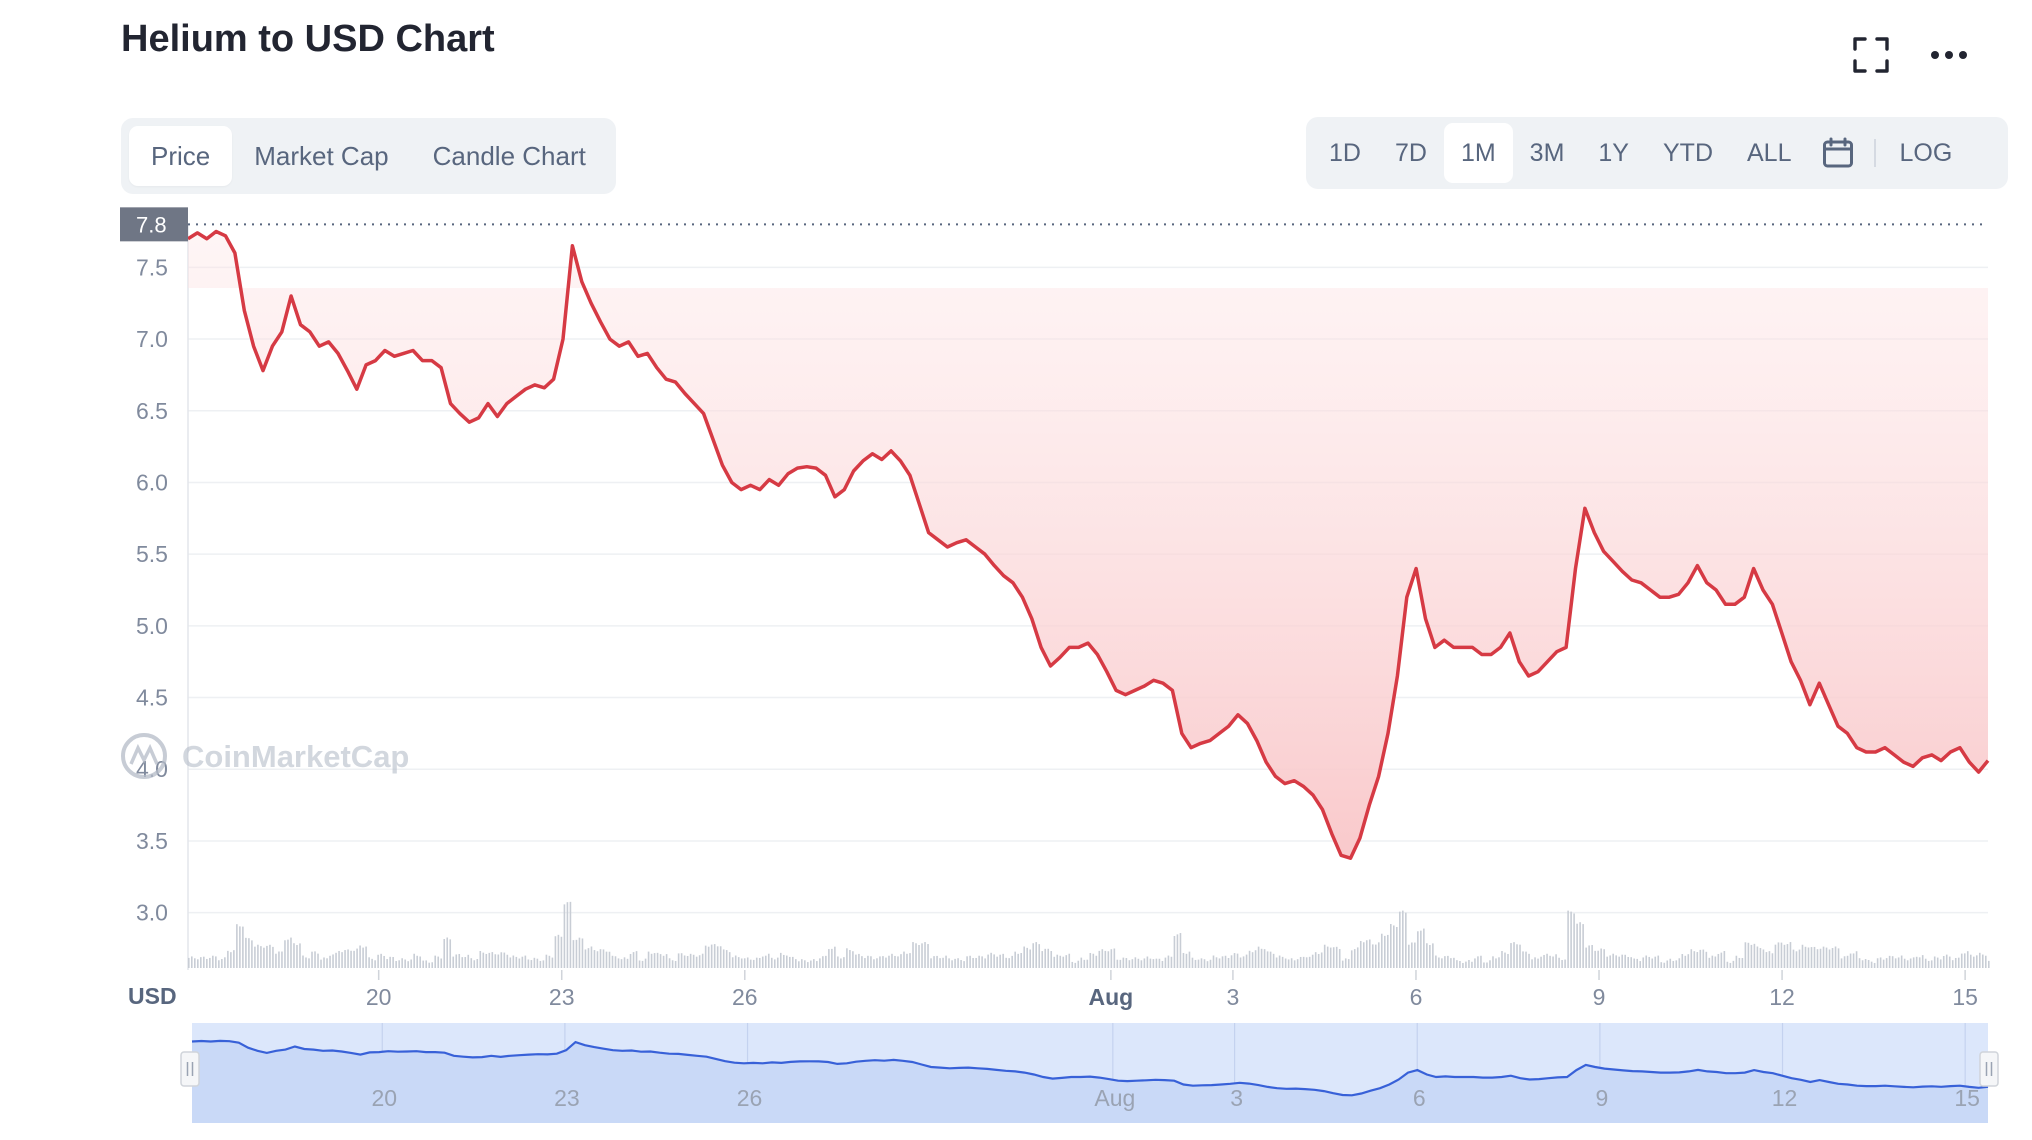 The width and height of the screenshot is (2032, 1140). I want to click on tab-candle-chart: Candle Chart, so click(509, 155).